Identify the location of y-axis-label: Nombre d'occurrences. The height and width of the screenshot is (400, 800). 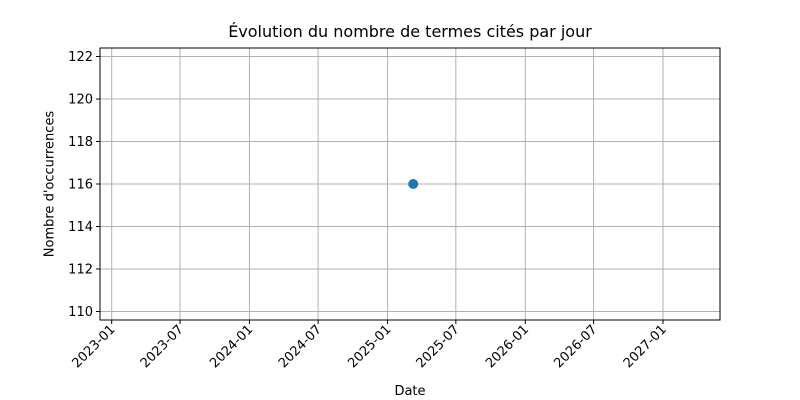
(50, 184).